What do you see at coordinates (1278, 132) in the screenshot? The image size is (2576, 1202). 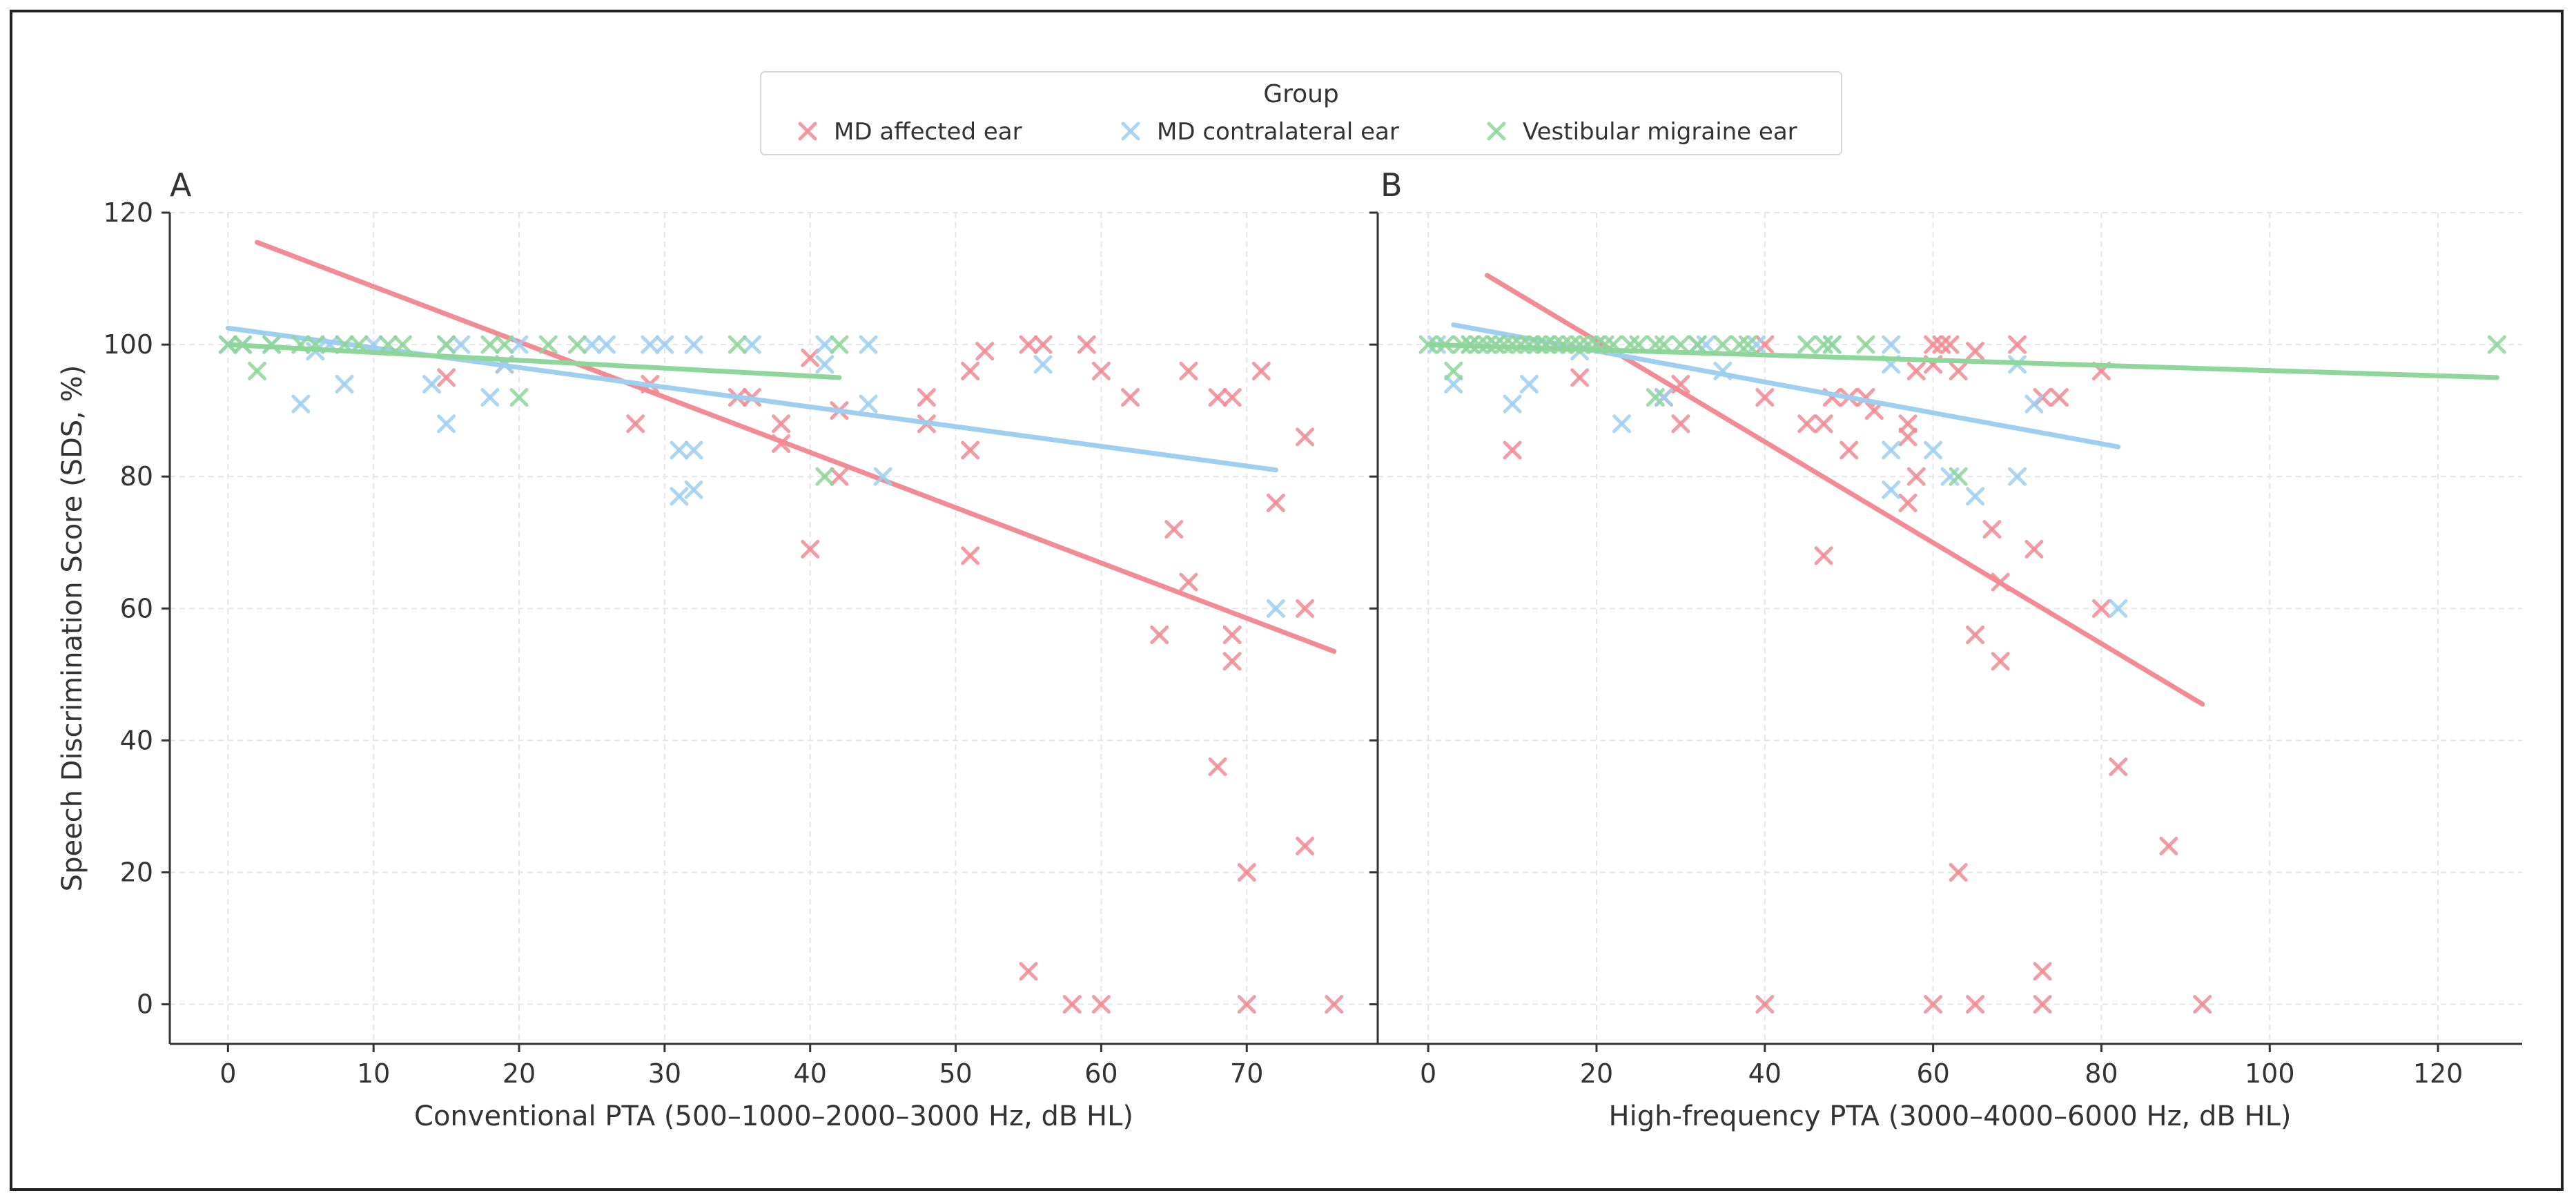 I see `legend-label: MD contralateral ear` at bounding box center [1278, 132].